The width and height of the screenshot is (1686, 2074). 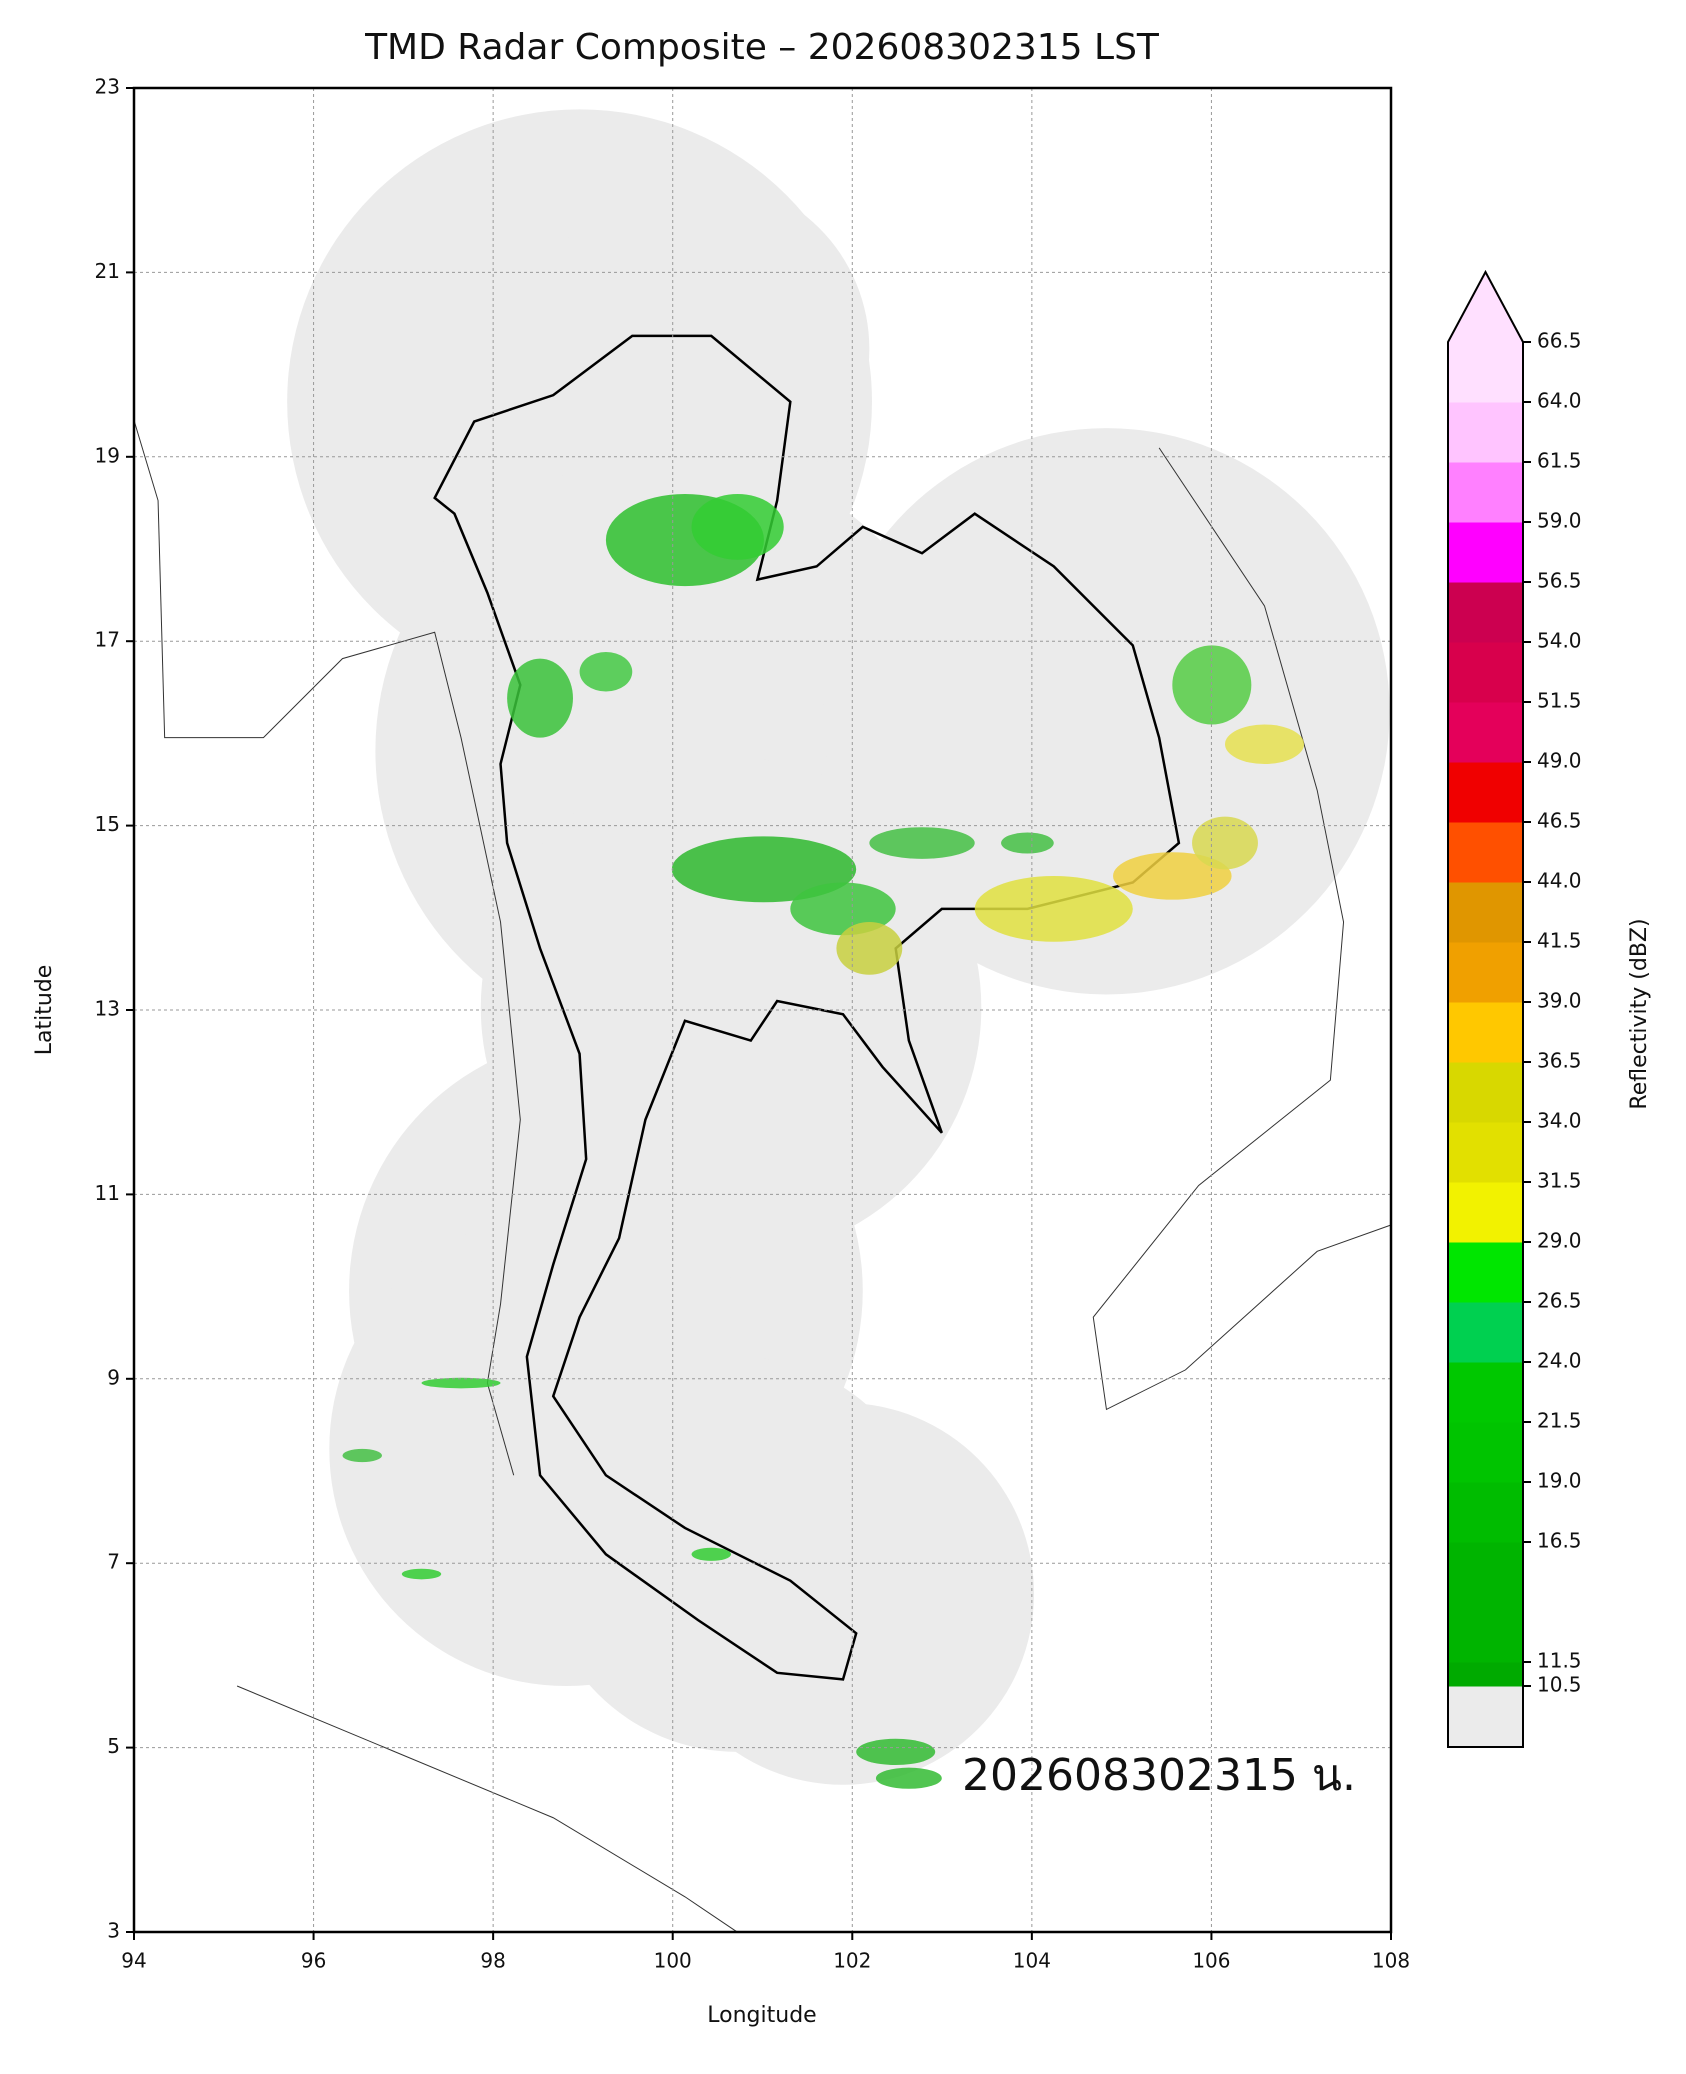 What do you see at coordinates (107, 1193) in the screenshot?
I see `y-tick-label: 11` at bounding box center [107, 1193].